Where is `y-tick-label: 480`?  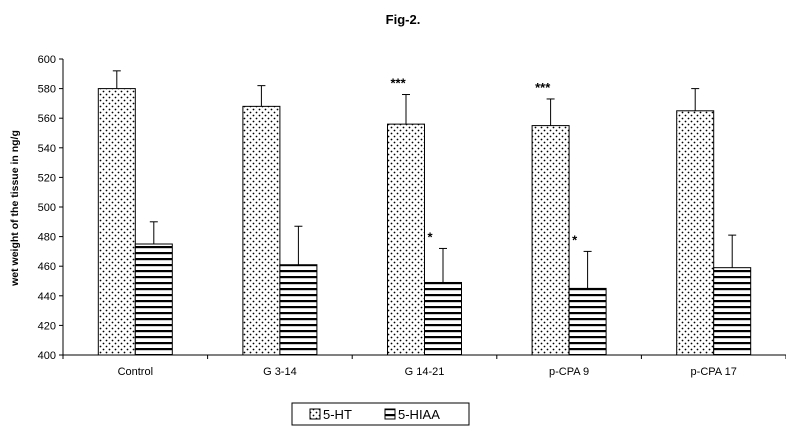 y-tick-label: 480 is located at coordinates (47, 238).